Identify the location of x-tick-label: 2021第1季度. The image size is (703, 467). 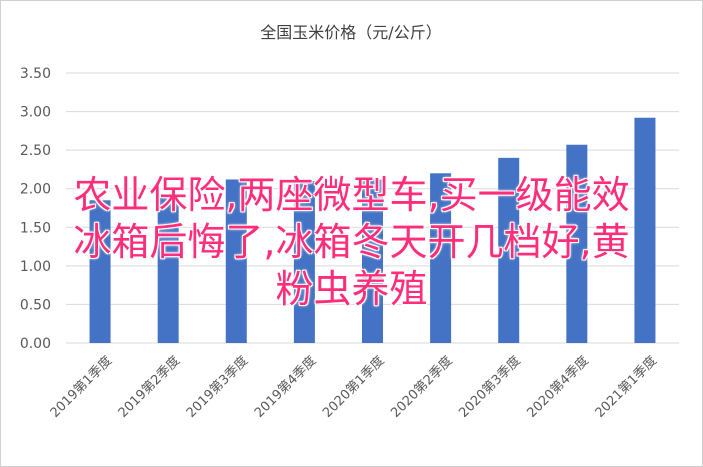
(626, 387).